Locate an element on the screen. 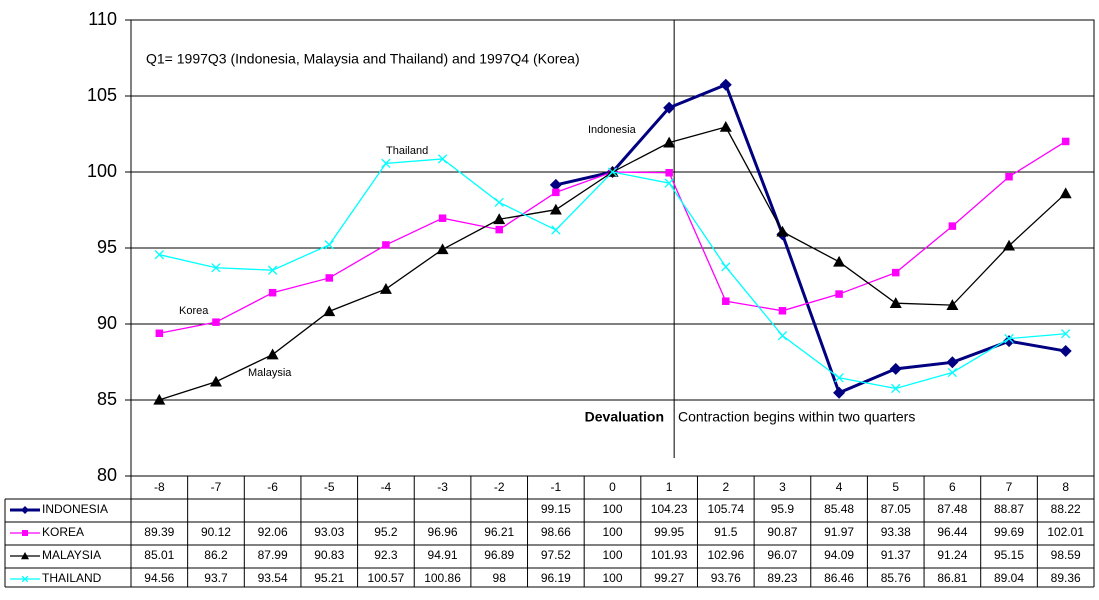 This screenshot has width=1099, height=600. x-tick-label: 4 is located at coordinates (839, 487).